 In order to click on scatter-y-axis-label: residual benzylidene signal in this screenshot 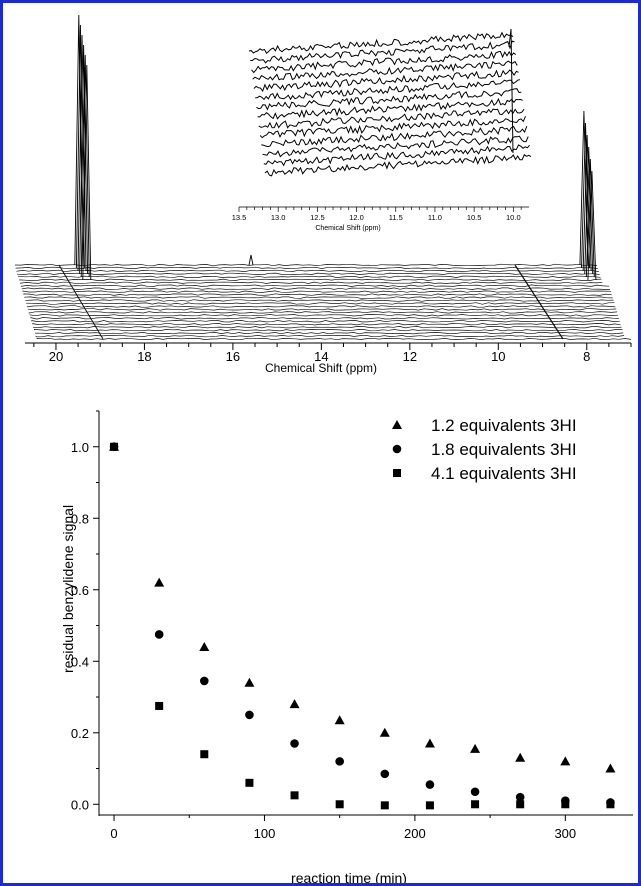, I will do `click(68, 589)`.